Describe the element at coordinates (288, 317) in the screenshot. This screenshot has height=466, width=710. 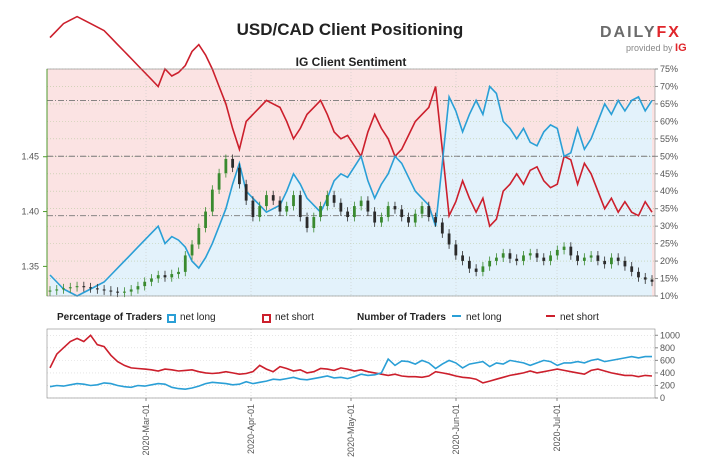
I see `legend-pct-short: net short` at that location.